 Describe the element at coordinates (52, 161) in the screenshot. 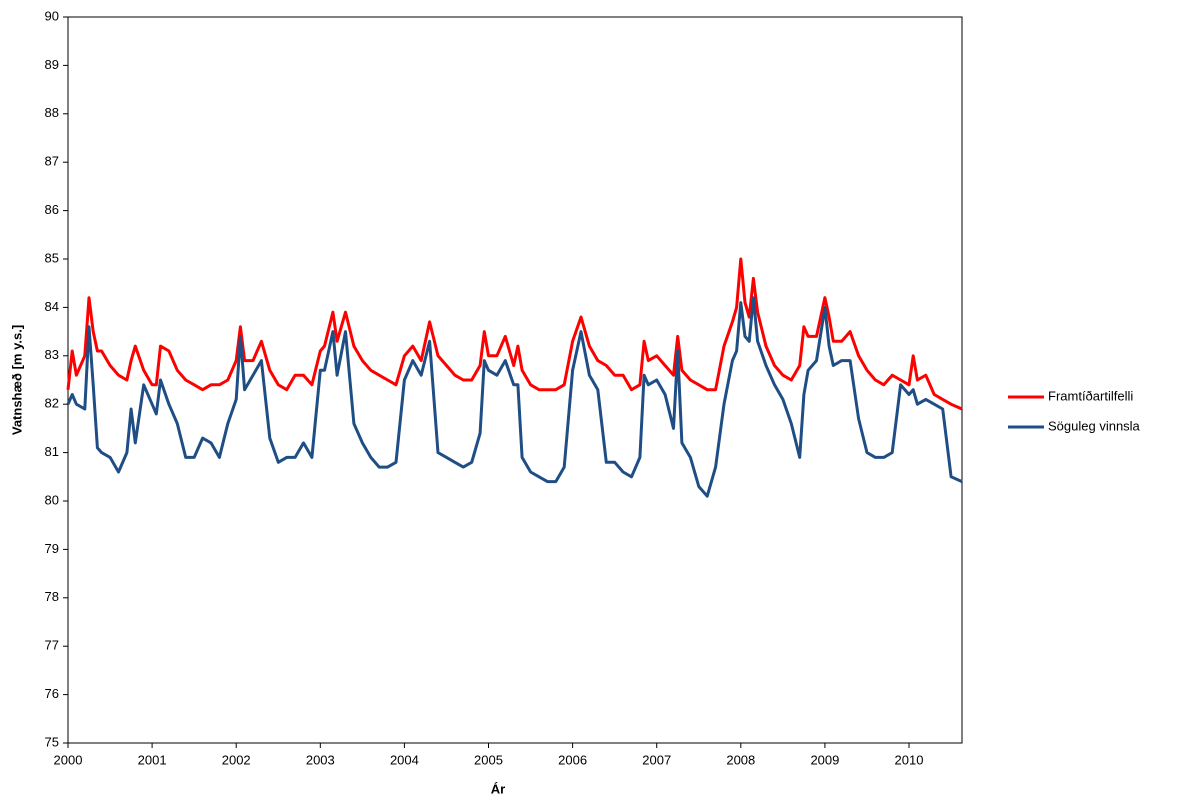

I see `y-tick-label: 87` at that location.